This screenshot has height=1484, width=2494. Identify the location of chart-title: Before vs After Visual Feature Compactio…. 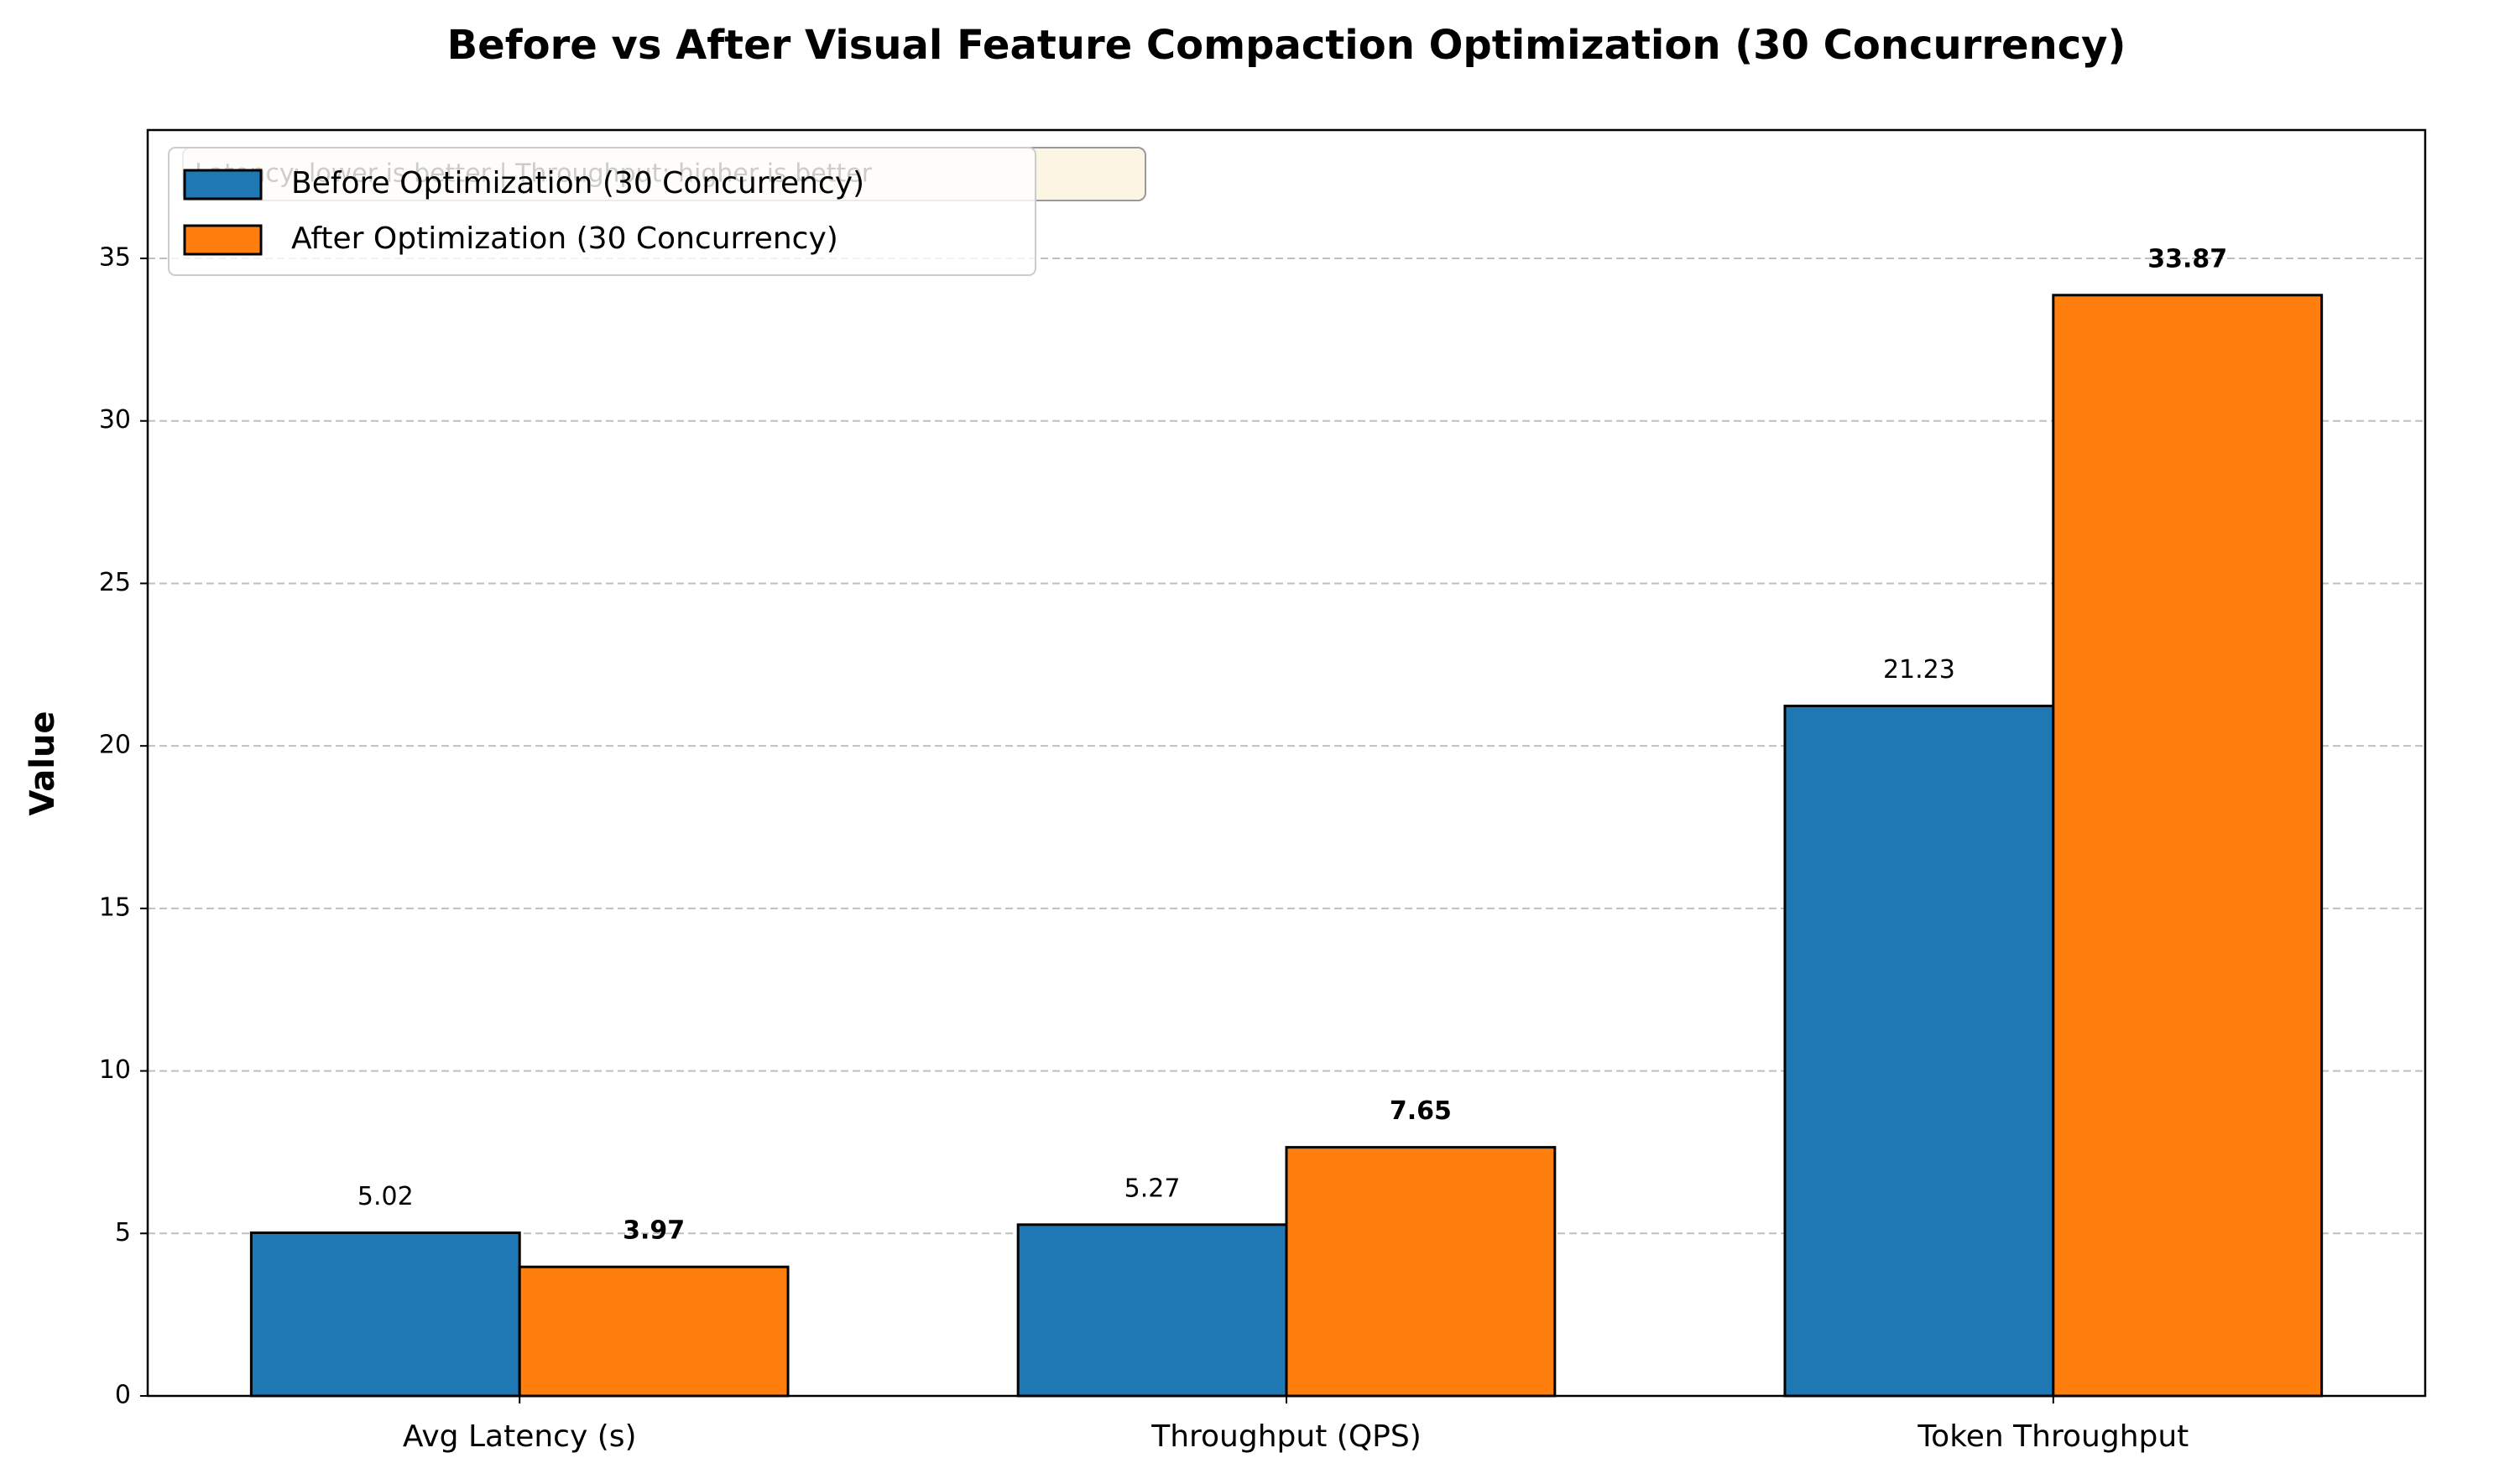
(1286, 45).